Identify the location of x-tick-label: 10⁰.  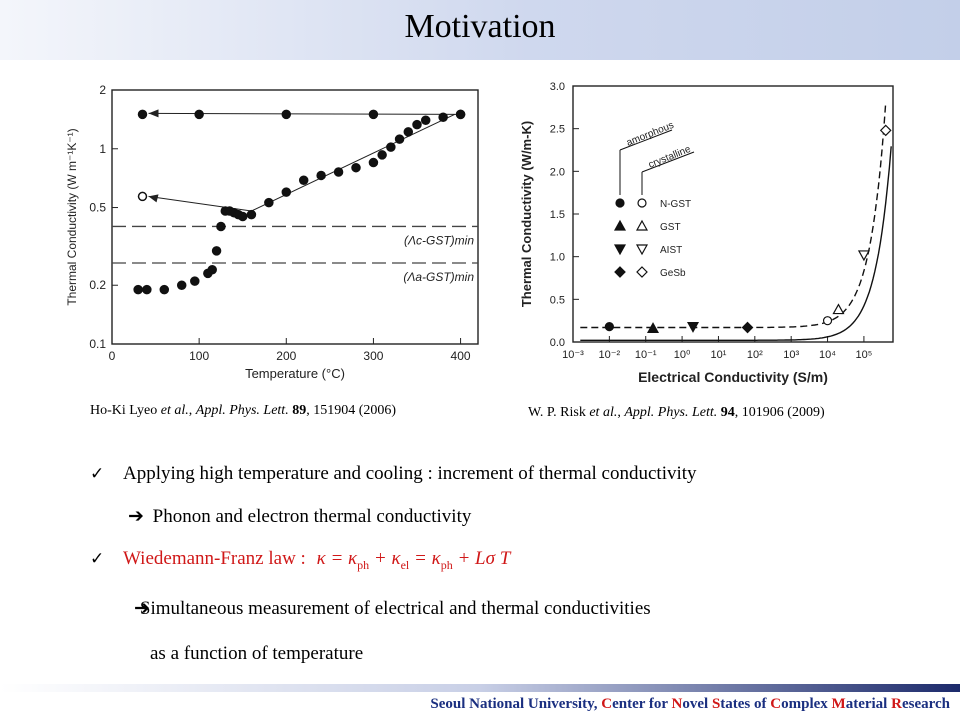
(682, 355).